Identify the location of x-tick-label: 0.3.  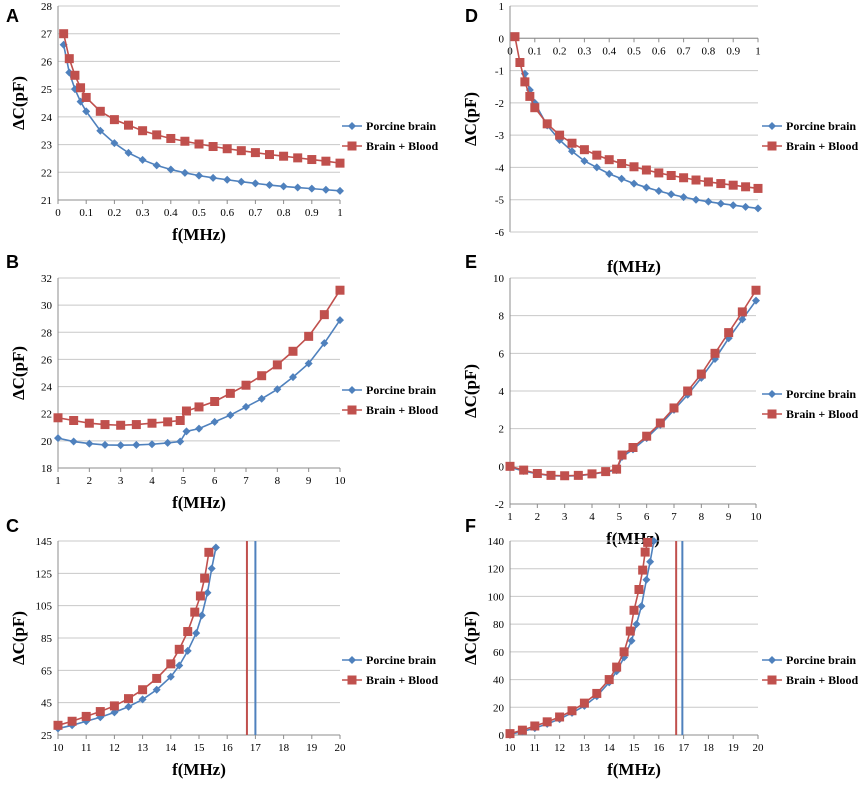
(143, 213).